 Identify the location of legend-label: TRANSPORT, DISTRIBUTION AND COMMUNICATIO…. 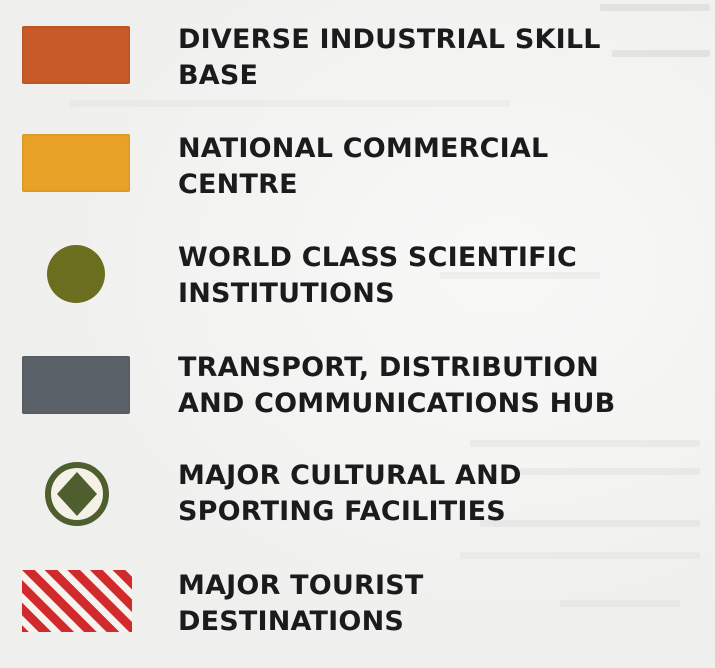
(438, 386).